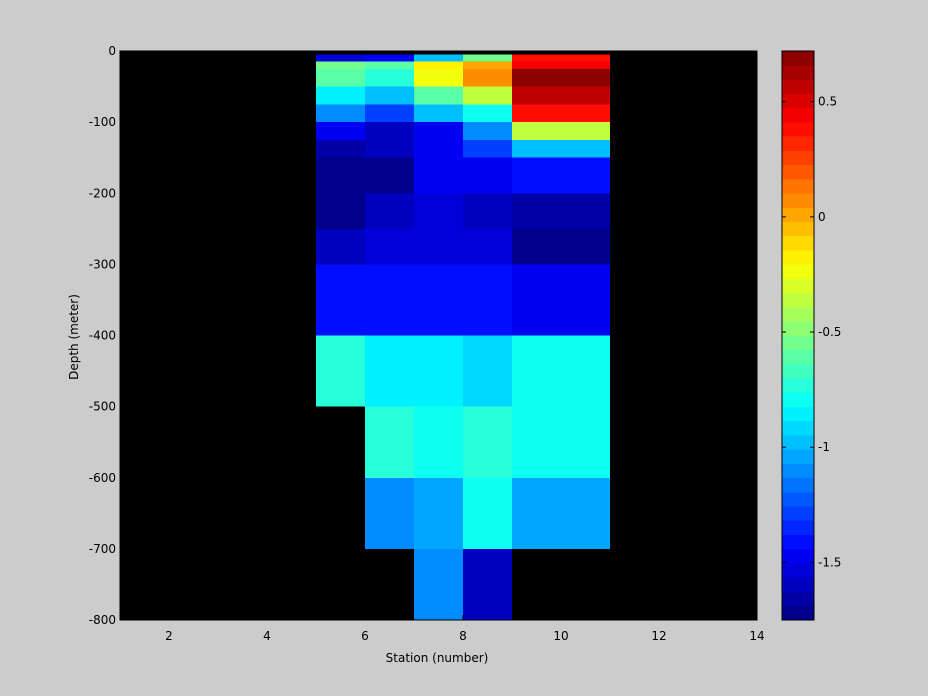 This screenshot has height=696, width=928. Describe the element at coordinates (658, 636) in the screenshot. I see `x-tick-label: 12` at that location.